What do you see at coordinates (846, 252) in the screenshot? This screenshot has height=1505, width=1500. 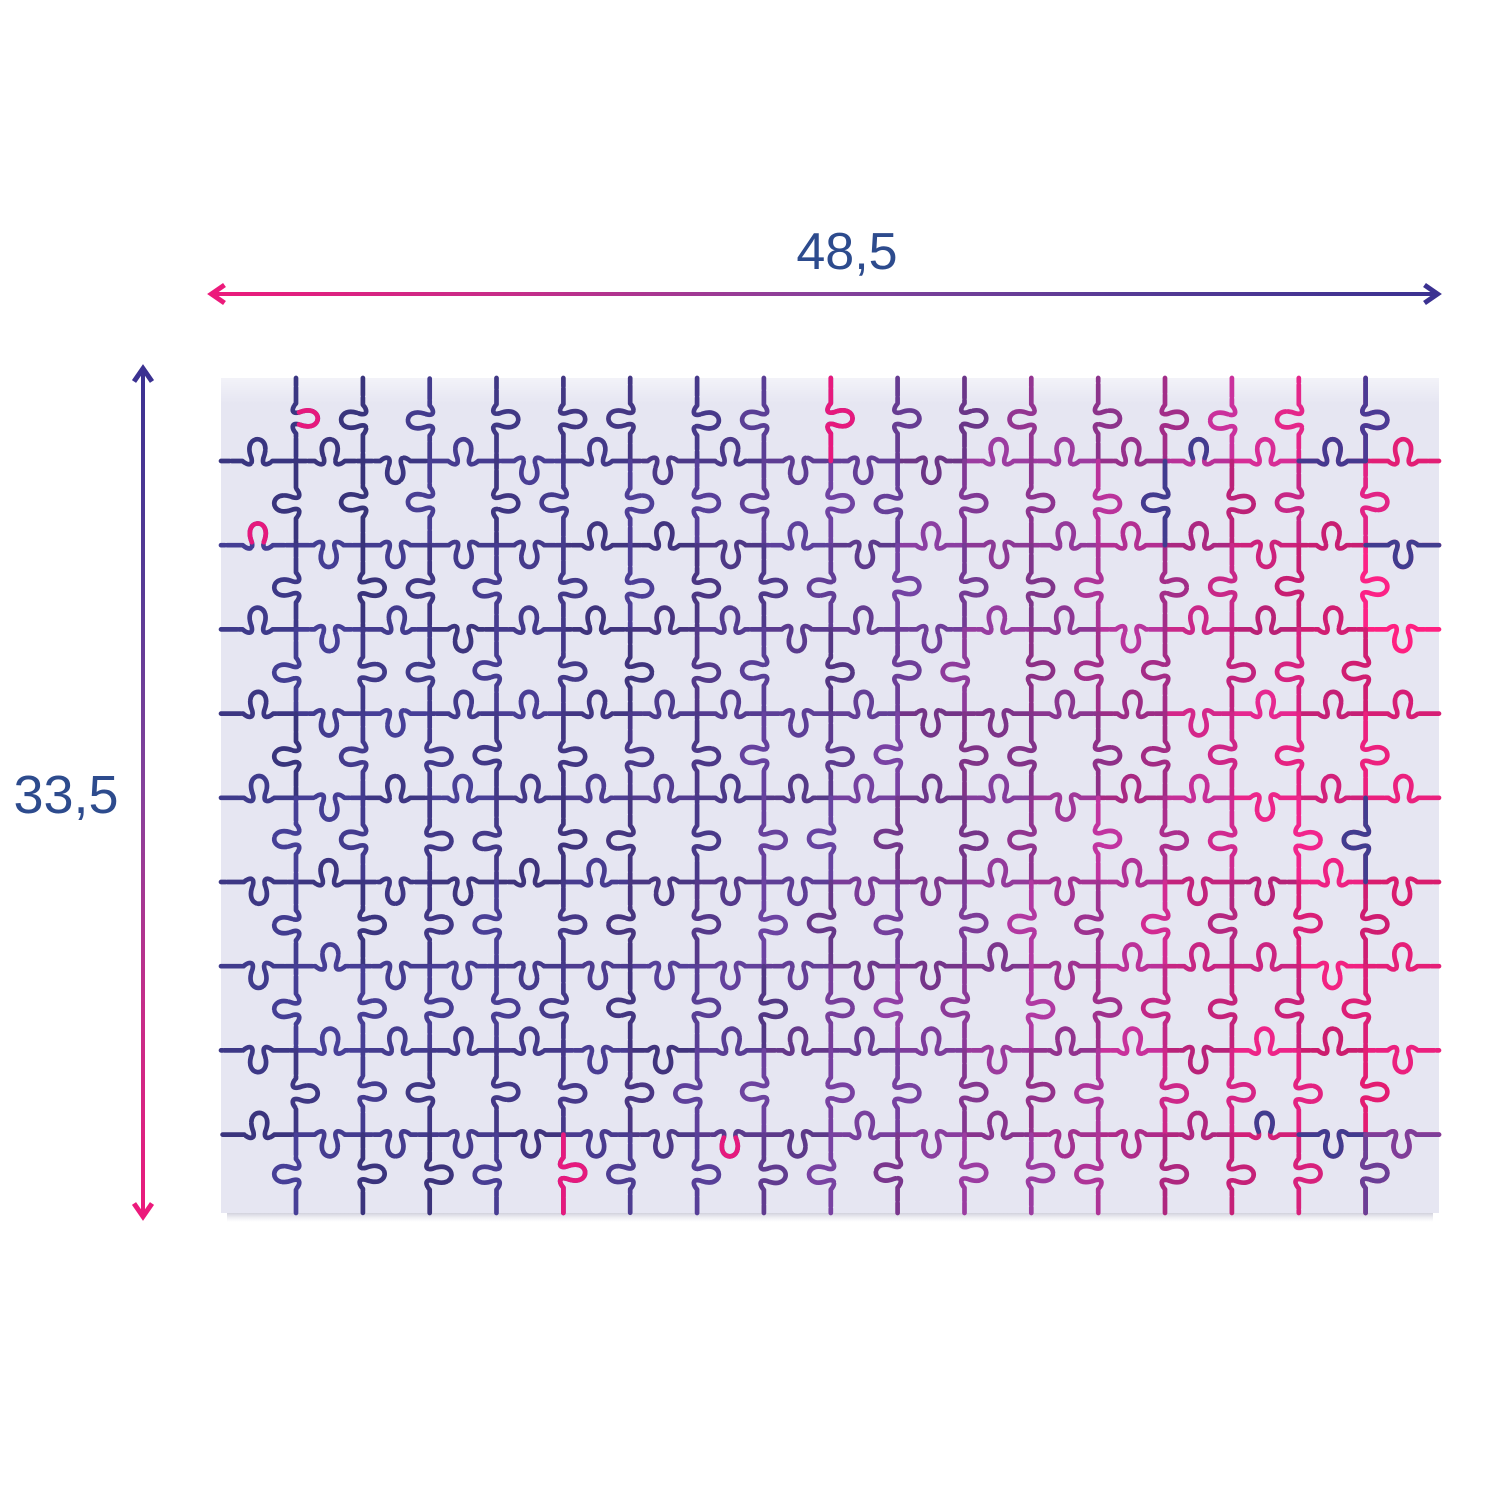 I see `svg-text: 48,5` at bounding box center [846, 252].